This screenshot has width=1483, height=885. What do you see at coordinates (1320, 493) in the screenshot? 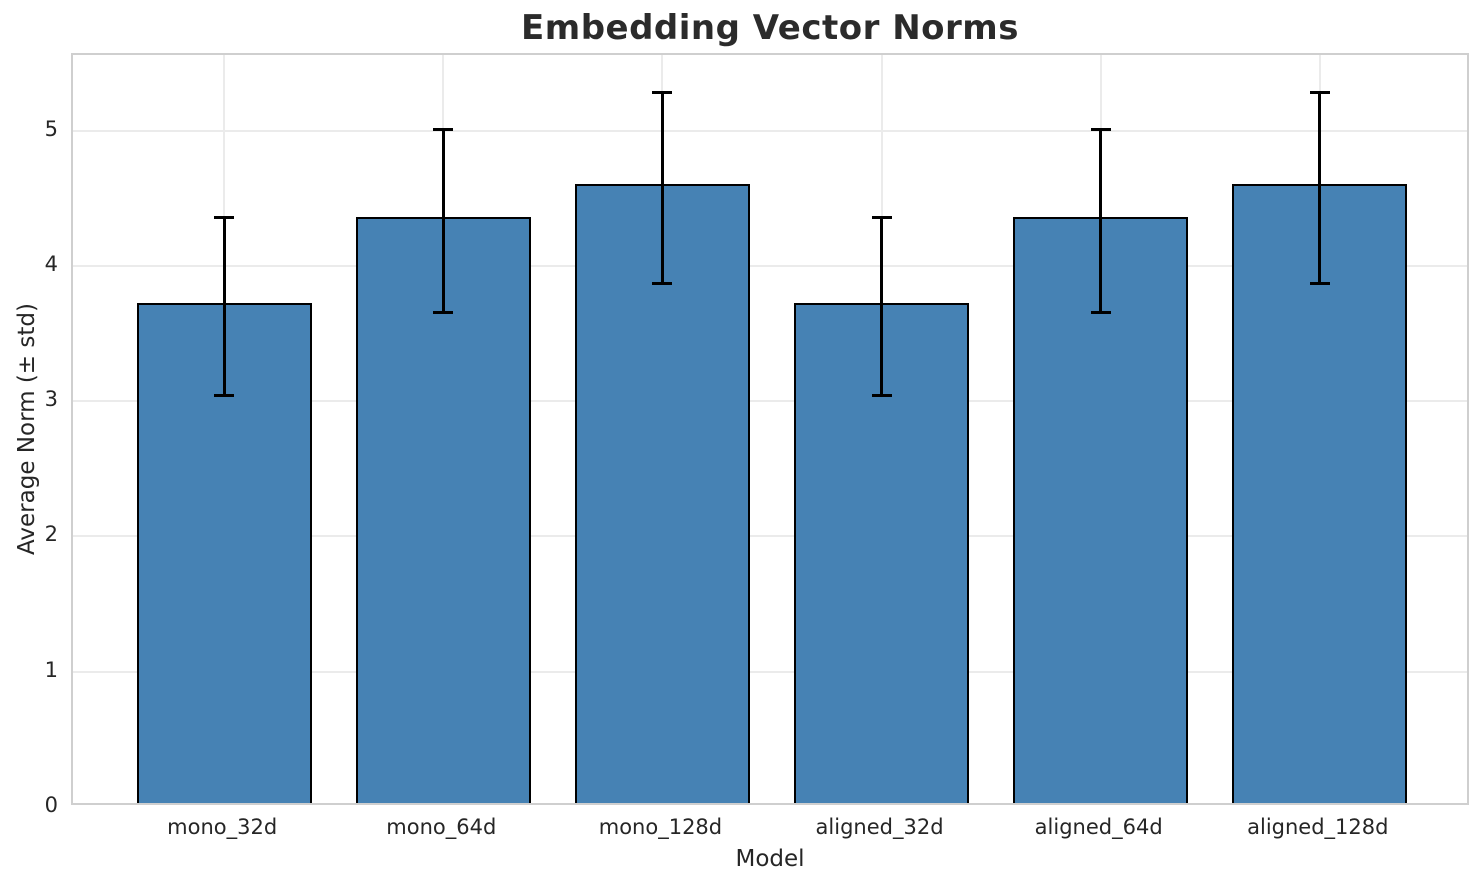
I see `bar-aligned_128d` at bounding box center [1320, 493].